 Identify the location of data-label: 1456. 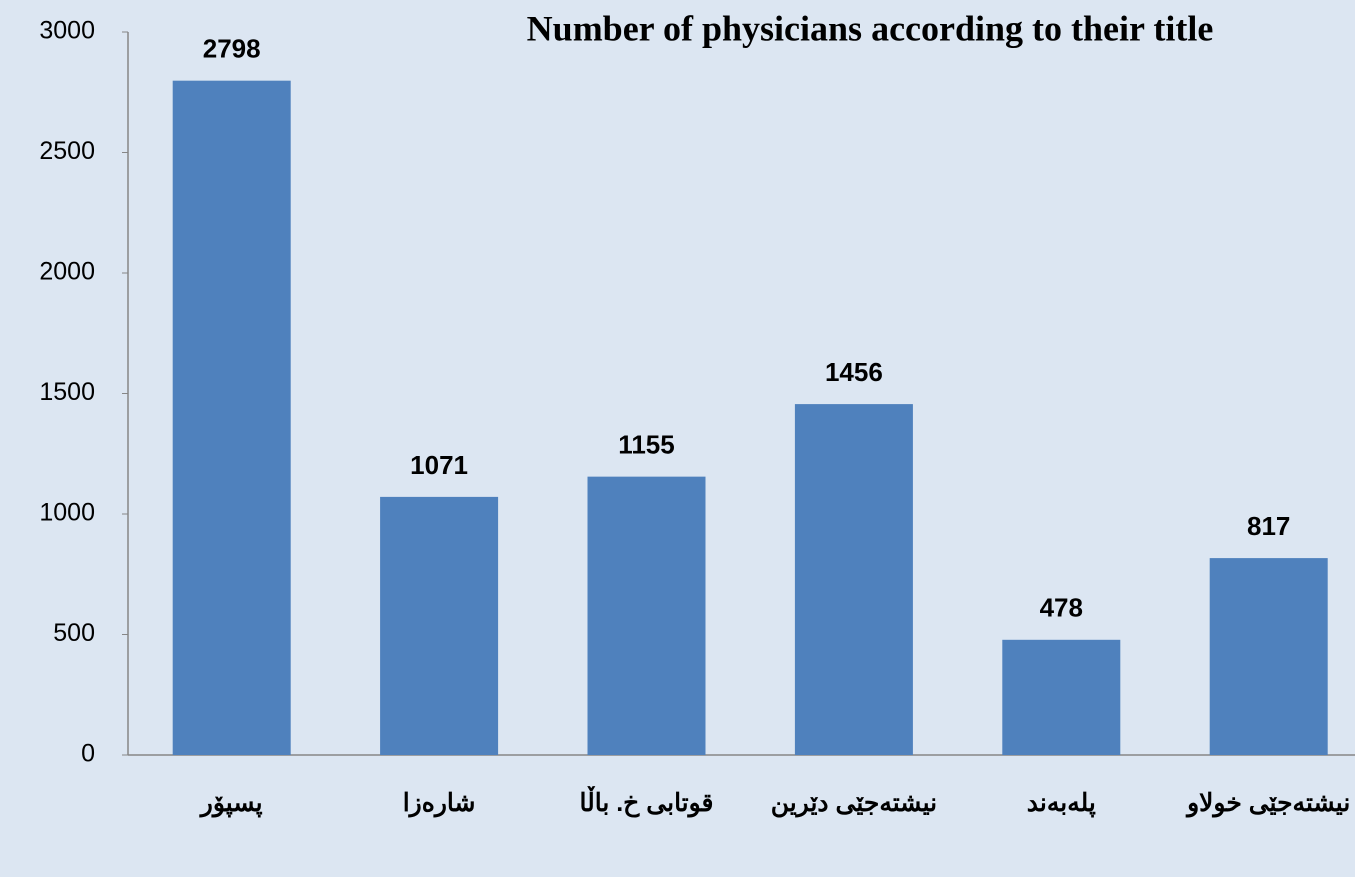
(854, 372).